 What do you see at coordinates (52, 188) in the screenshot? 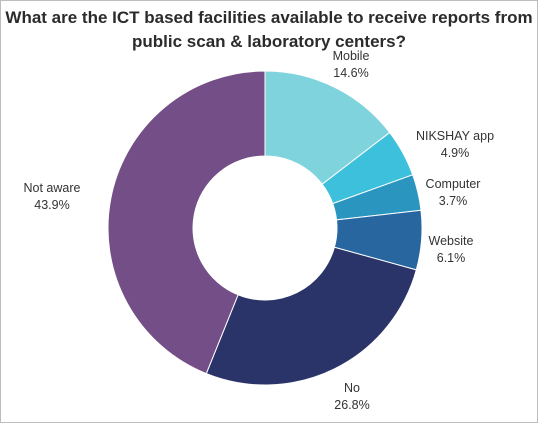
I see `label-not-aware: Not aware` at bounding box center [52, 188].